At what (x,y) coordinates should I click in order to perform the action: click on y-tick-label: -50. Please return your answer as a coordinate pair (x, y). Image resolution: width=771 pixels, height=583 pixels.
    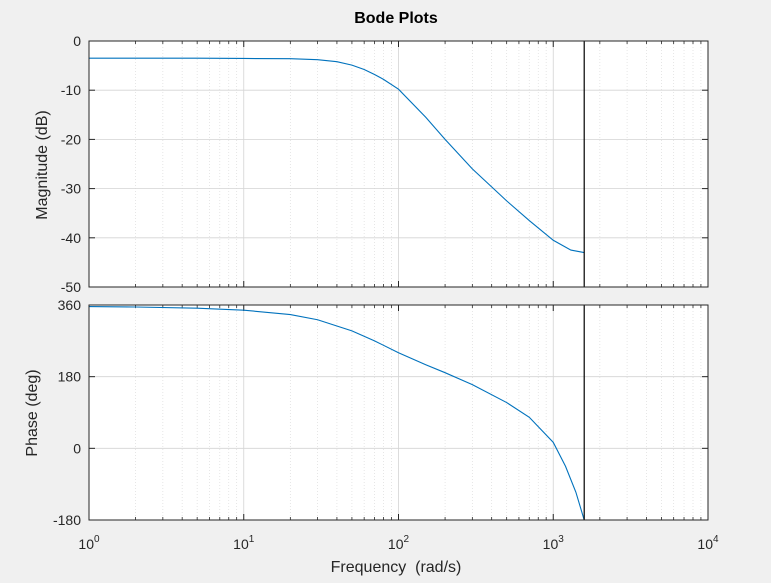
    Looking at the image, I should click on (71, 287).